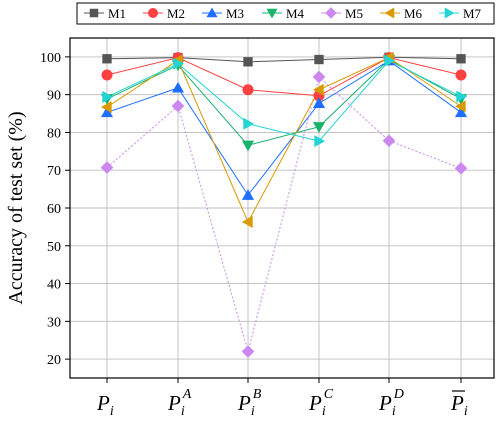 The width and height of the screenshot is (498, 421). I want to click on x-tick-label-text: PiA, so click(179, 403).